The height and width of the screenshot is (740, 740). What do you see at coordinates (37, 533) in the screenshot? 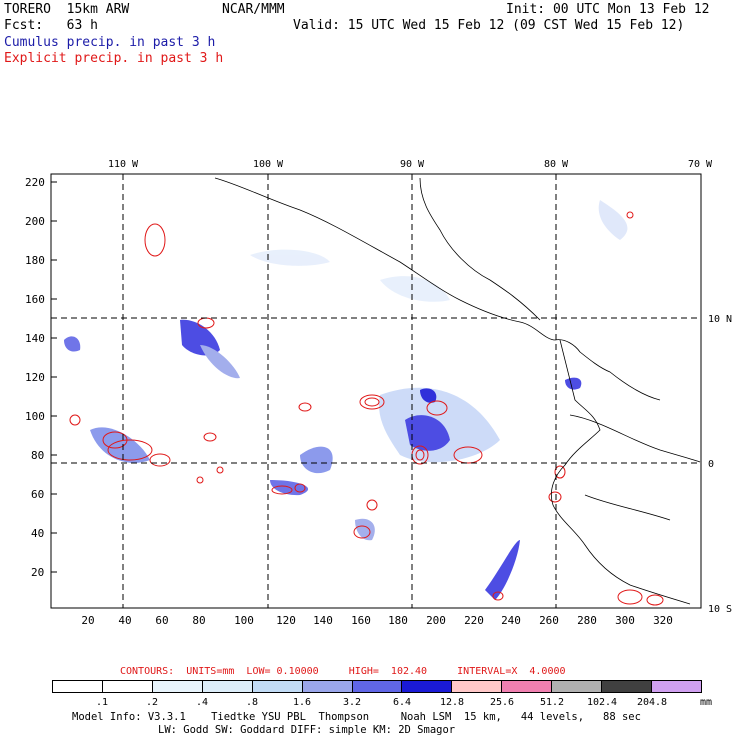
I see `y-tick-label: 40` at bounding box center [37, 533].